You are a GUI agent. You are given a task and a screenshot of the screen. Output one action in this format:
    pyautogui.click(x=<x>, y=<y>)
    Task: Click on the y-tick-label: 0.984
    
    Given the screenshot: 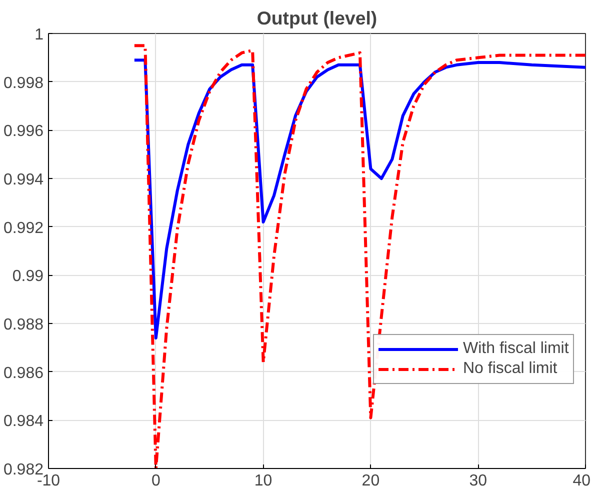 What is the action you would take?
    pyautogui.click(x=23, y=421)
    